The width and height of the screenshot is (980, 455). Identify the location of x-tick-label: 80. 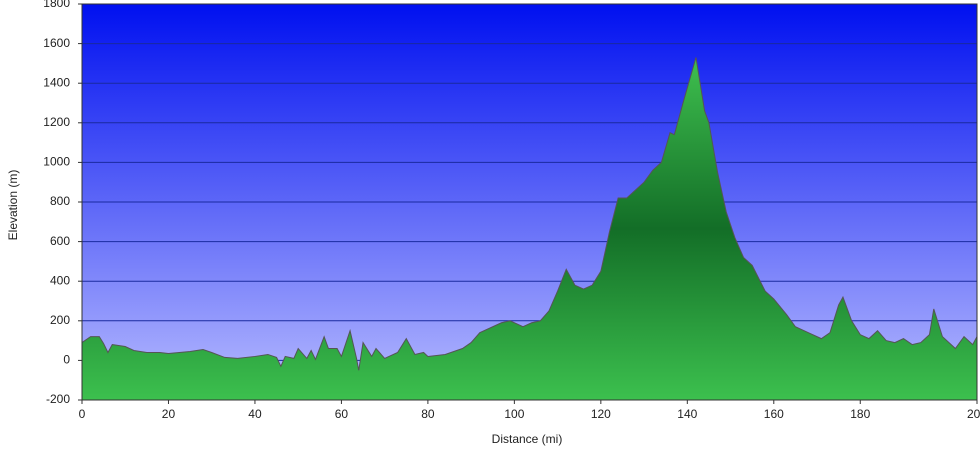
(428, 414).